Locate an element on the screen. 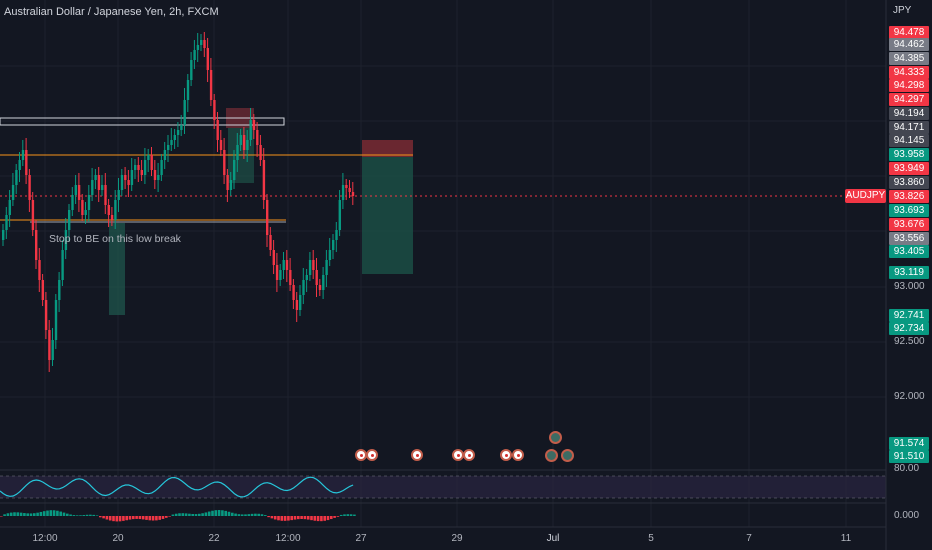  price-tag: 94.385 is located at coordinates (909, 58).